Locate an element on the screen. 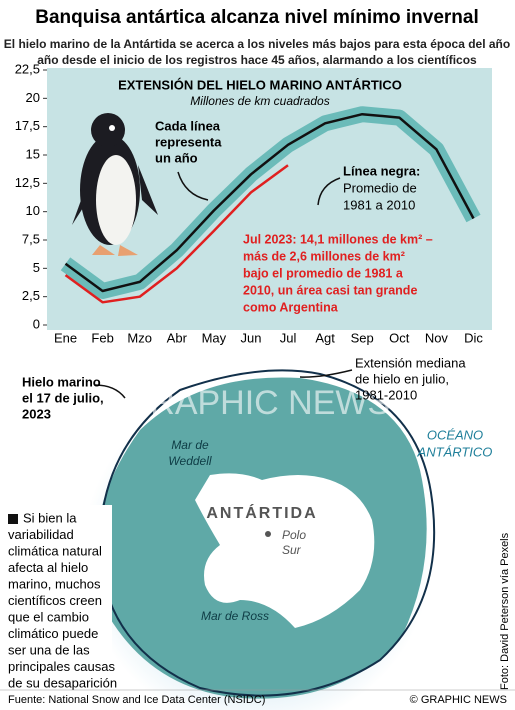 This screenshot has height=710, width=515. y-tick-label: 12,5 is located at coordinates (27, 182).